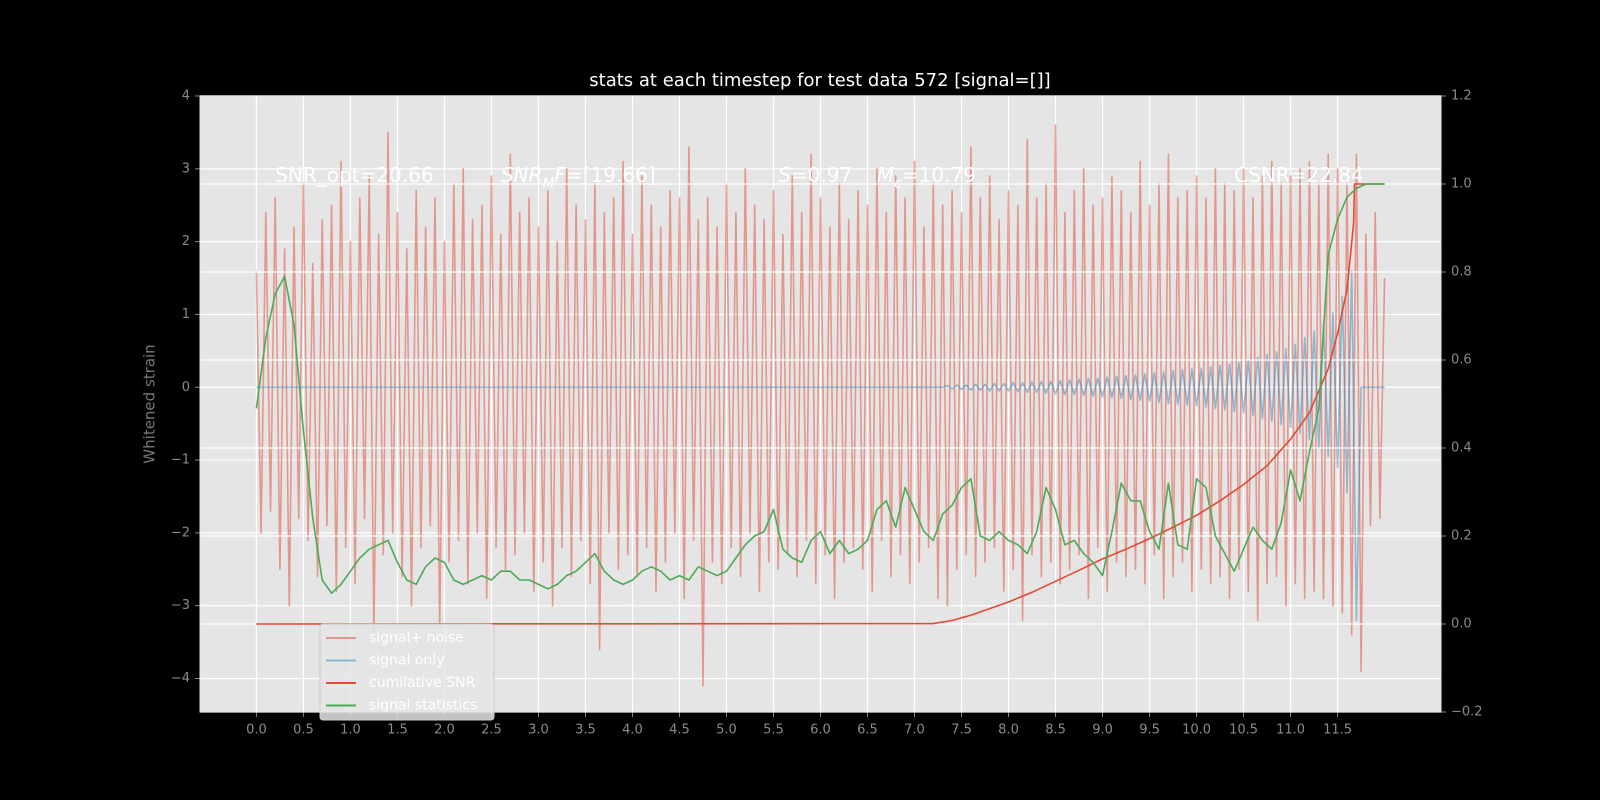  I want to click on y2-tick-label: 0.2, so click(1461, 536).